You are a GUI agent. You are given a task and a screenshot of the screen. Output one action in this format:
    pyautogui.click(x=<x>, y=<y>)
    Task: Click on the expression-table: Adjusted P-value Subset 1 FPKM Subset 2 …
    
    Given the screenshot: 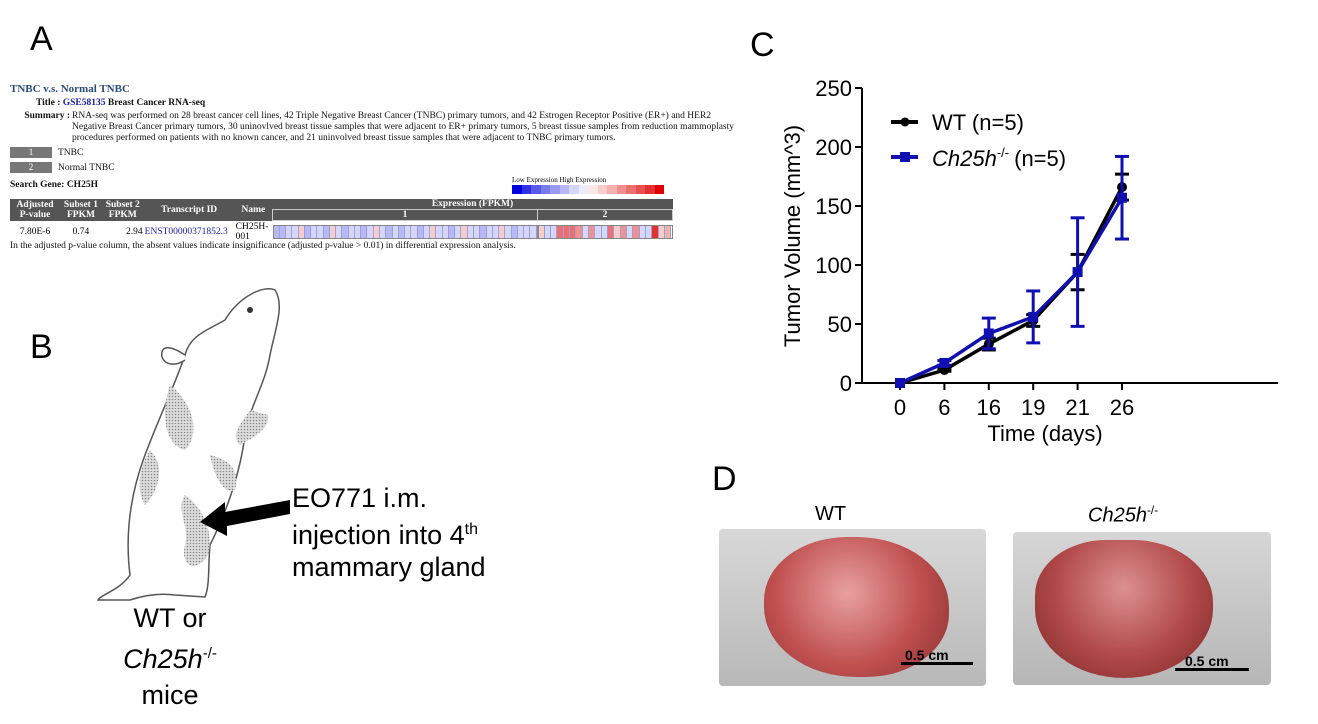 What is the action you would take?
    pyautogui.click(x=341, y=221)
    